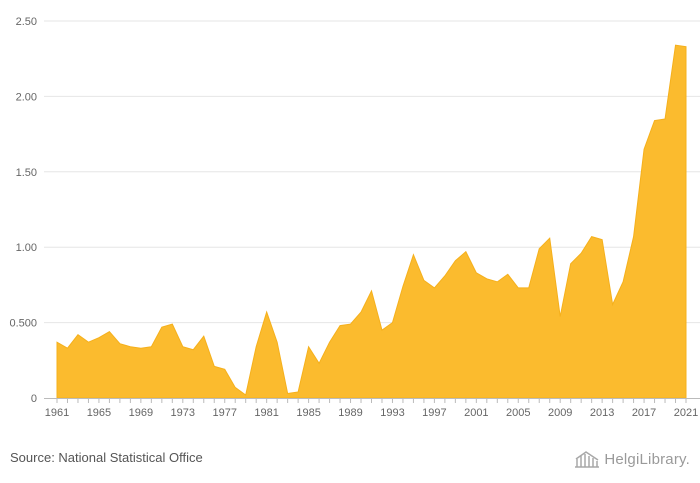 This screenshot has width=700, height=483. I want to click on x-tick-label: 1961, so click(57, 413).